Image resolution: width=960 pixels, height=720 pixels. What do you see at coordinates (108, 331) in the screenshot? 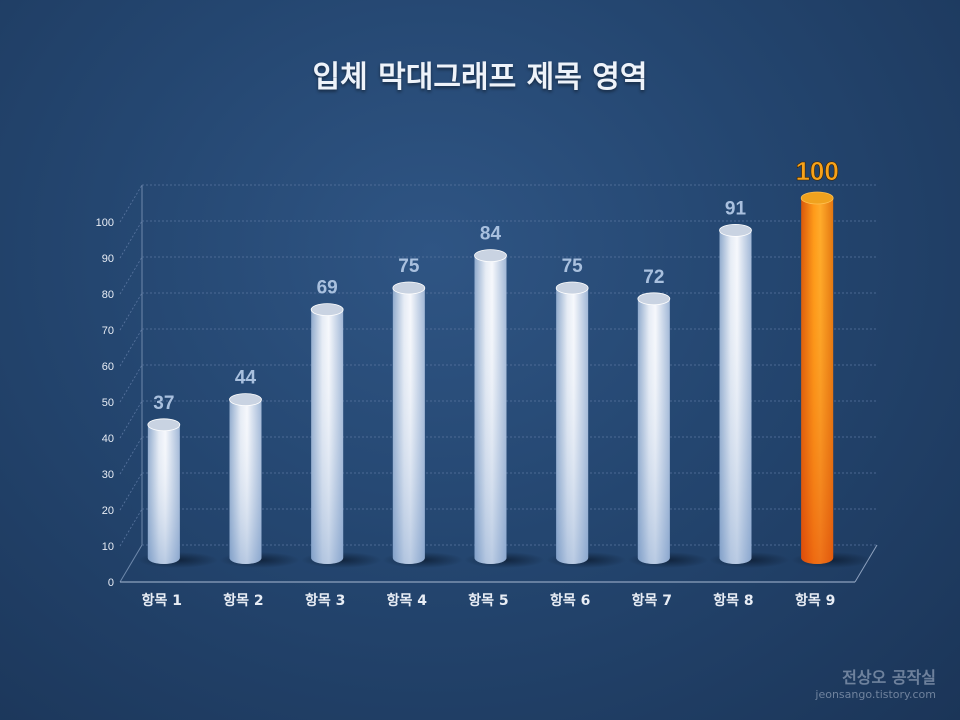
I see `y-tick-label: 70` at bounding box center [108, 331].